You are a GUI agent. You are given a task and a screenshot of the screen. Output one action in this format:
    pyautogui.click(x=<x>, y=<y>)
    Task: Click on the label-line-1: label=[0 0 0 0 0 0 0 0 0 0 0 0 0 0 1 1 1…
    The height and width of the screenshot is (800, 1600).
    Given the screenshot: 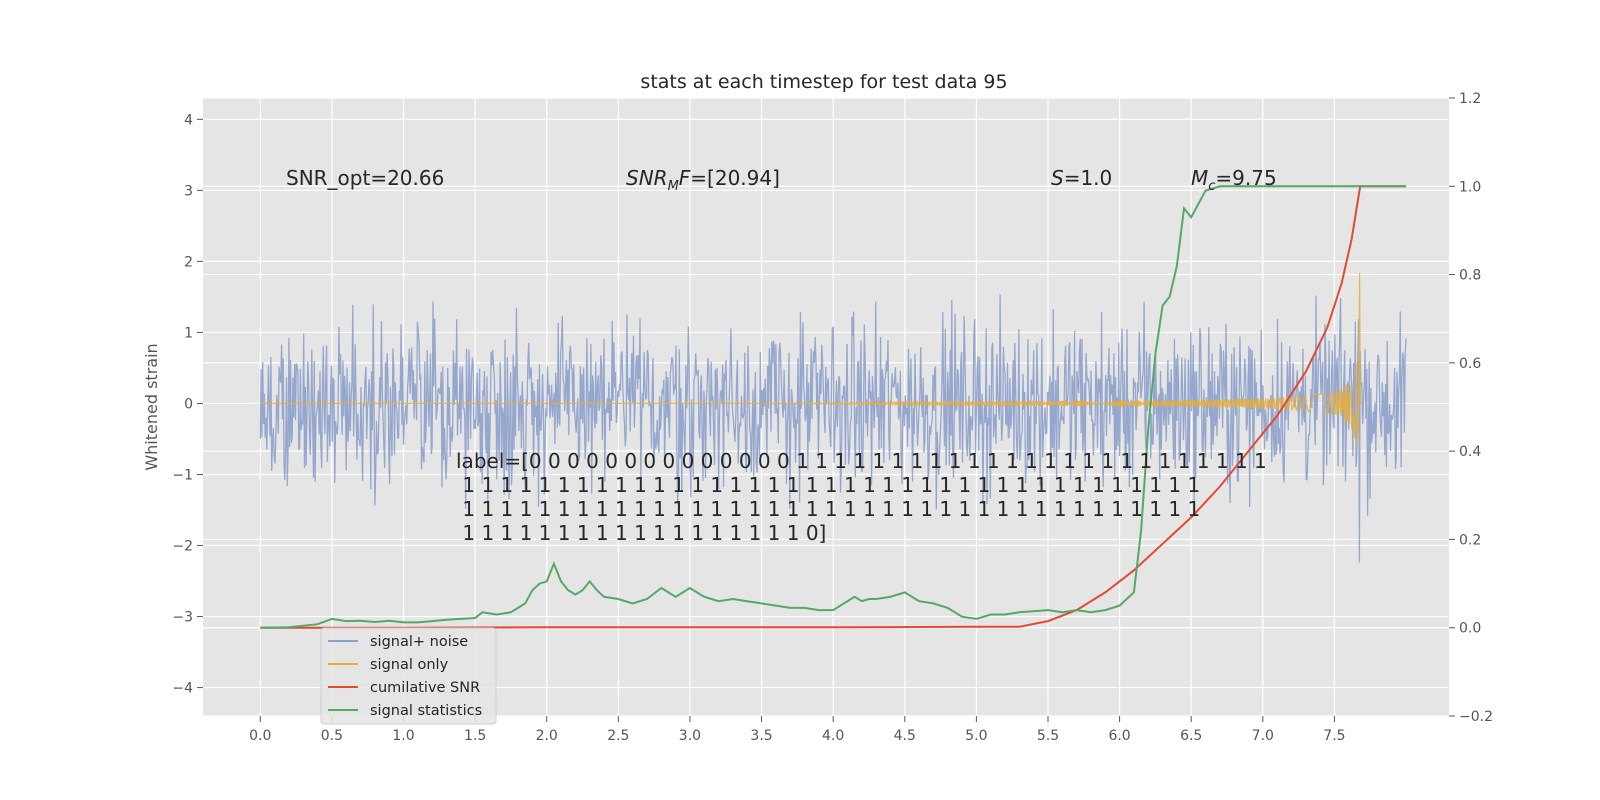 What is the action you would take?
    pyautogui.click(x=861, y=461)
    